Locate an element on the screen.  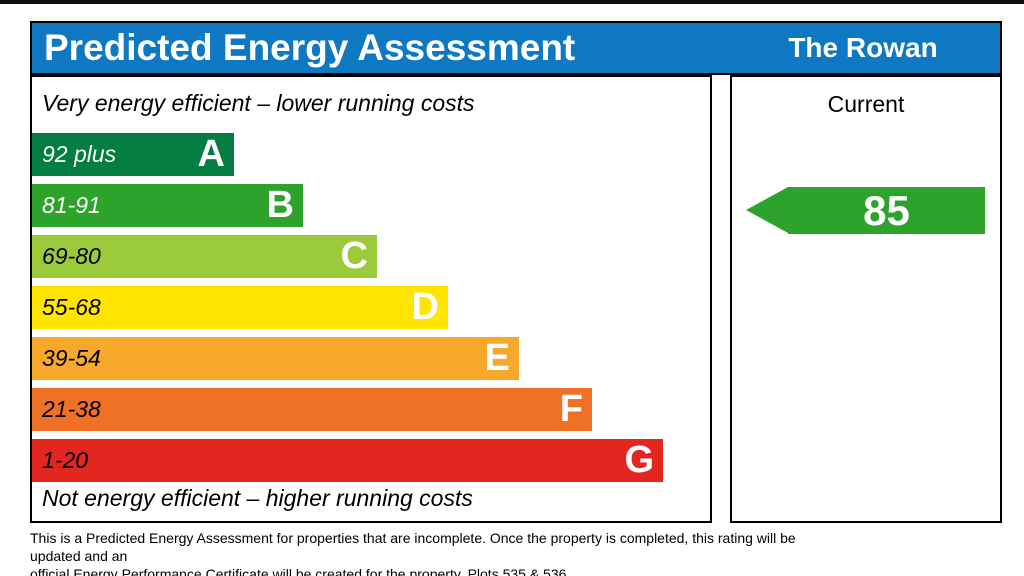
band-letter: E is located at coordinates (497, 358).